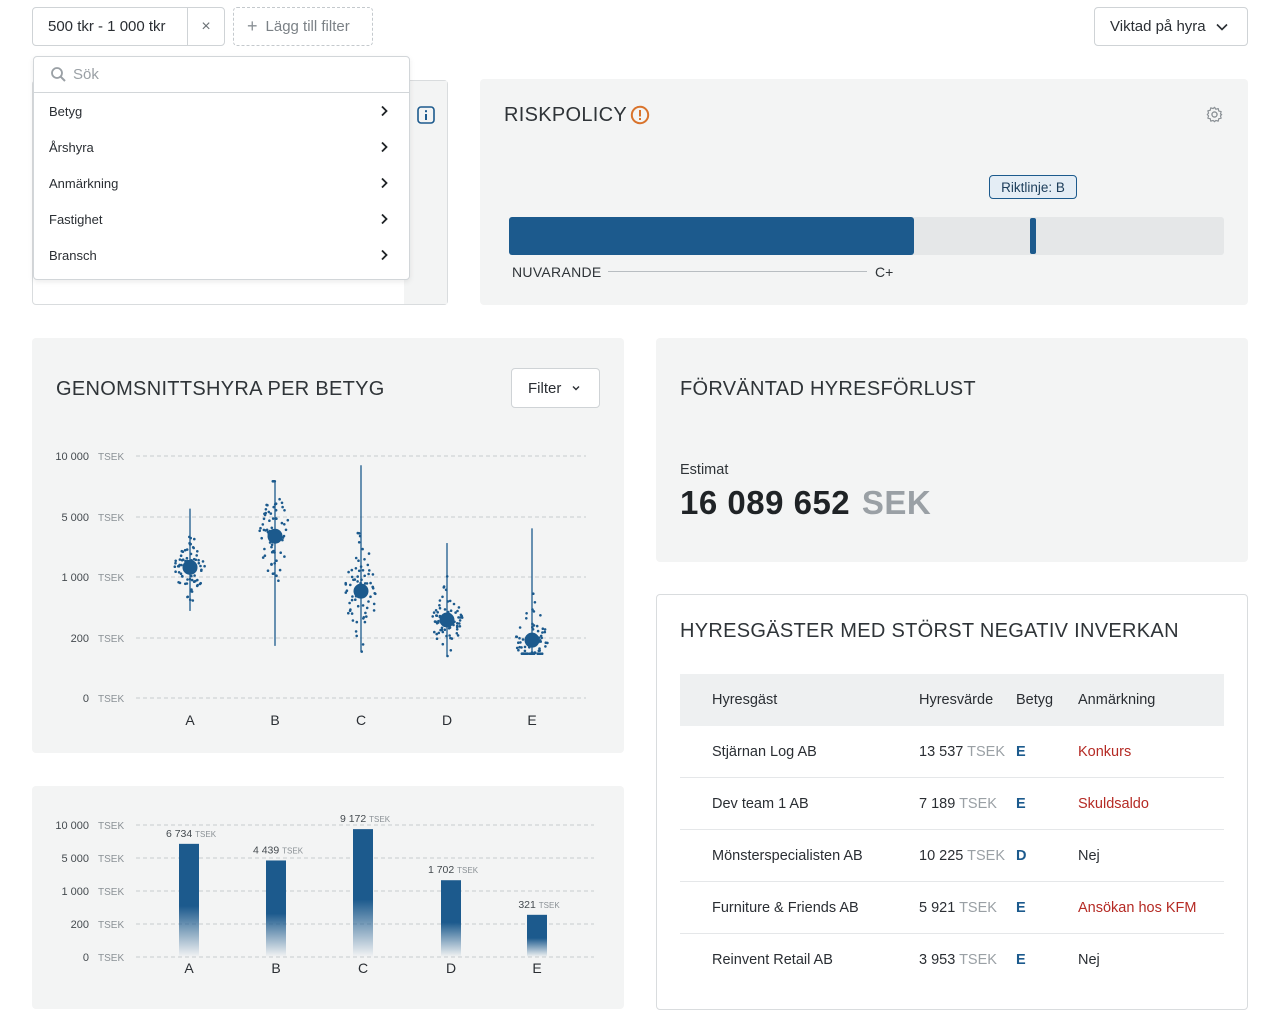 The image size is (1280, 1026). Describe the element at coordinates (75, 892) in the screenshot. I see `y-tick-label: 1 000` at that location.